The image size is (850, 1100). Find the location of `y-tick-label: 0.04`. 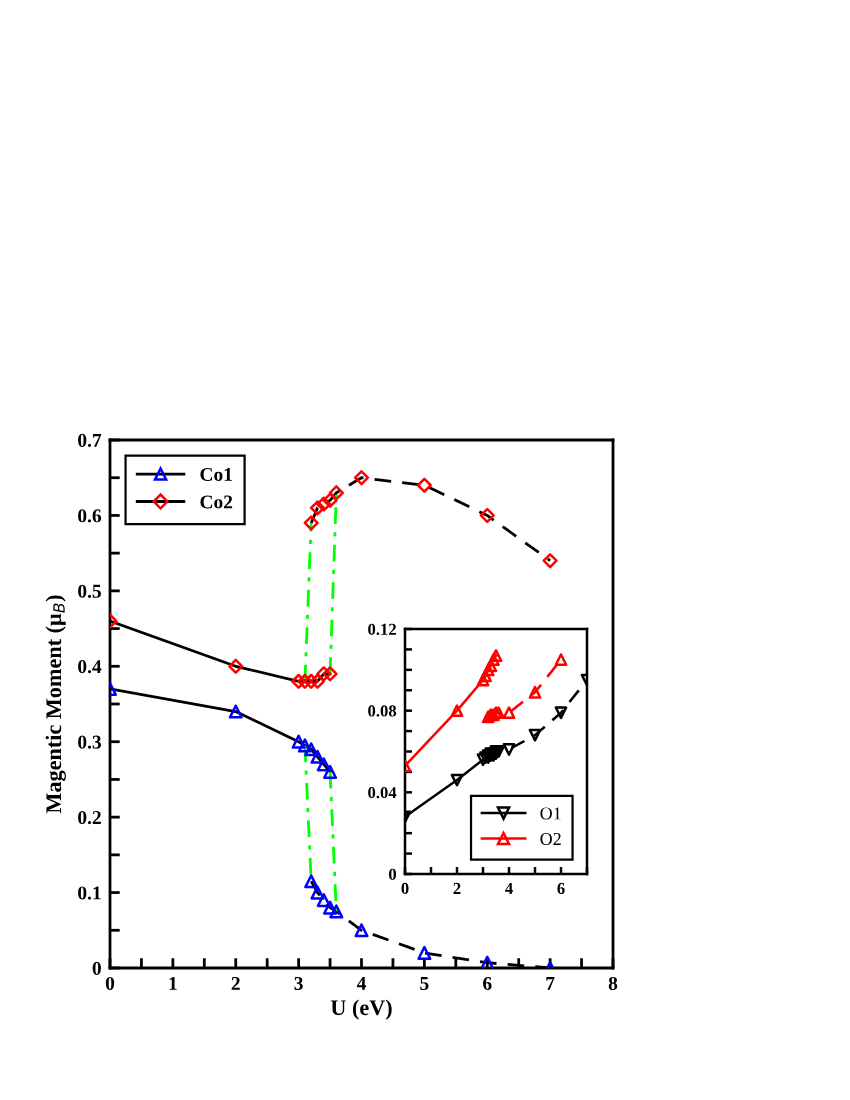

y-tick-label: 0.04 is located at coordinates (382, 793).